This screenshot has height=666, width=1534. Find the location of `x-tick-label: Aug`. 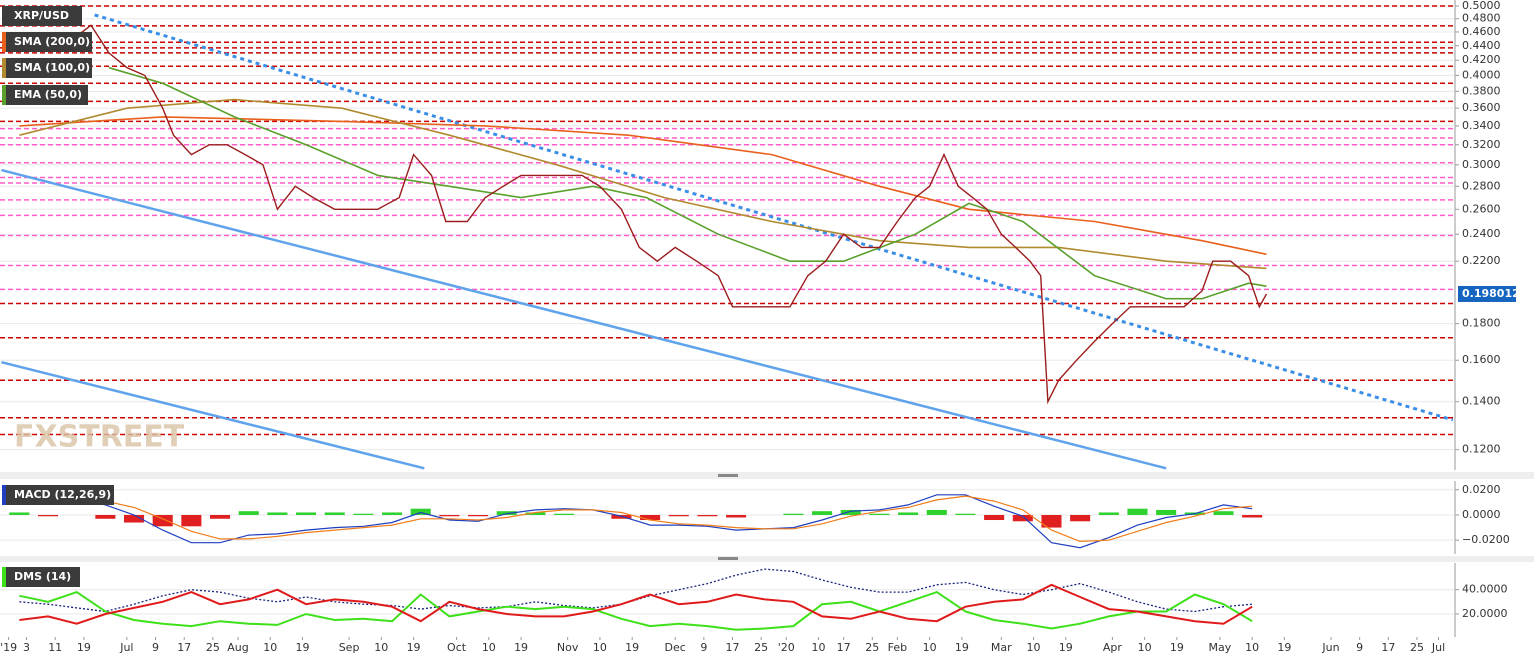

x-tick-label: Aug is located at coordinates (237, 647).